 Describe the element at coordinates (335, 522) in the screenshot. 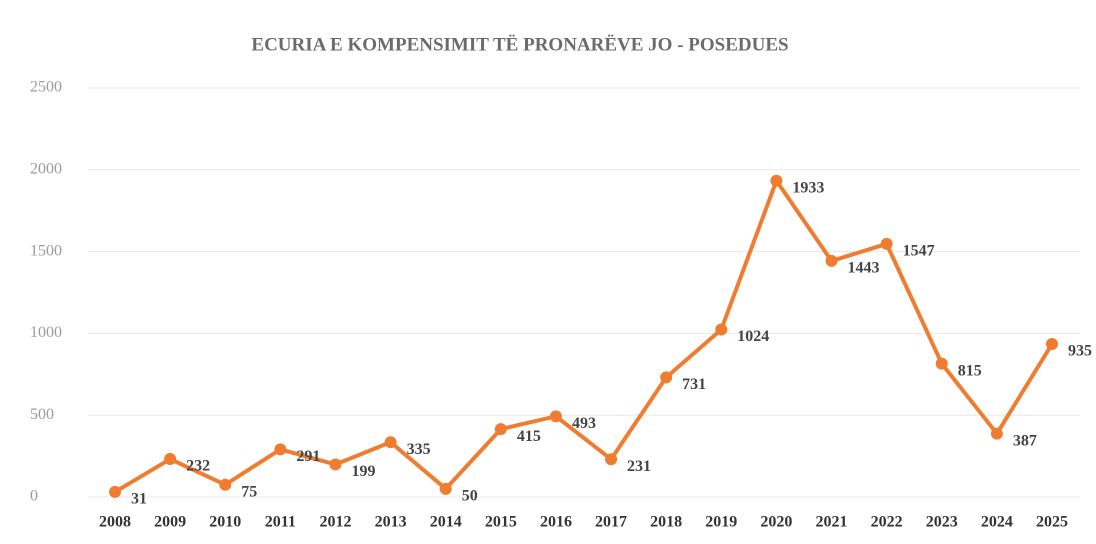

I see `x-tick-label: 2012` at that location.